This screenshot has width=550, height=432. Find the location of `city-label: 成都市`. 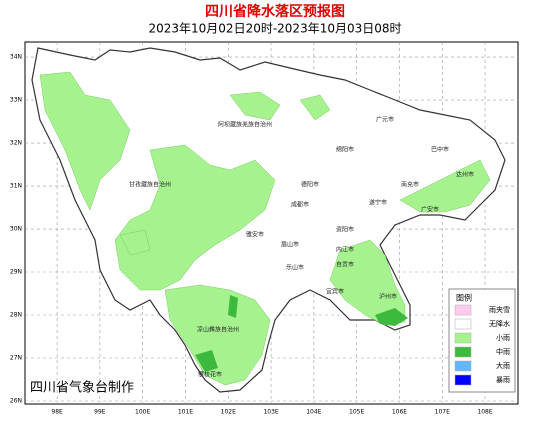

city-label: 成都市 is located at coordinates (300, 205).